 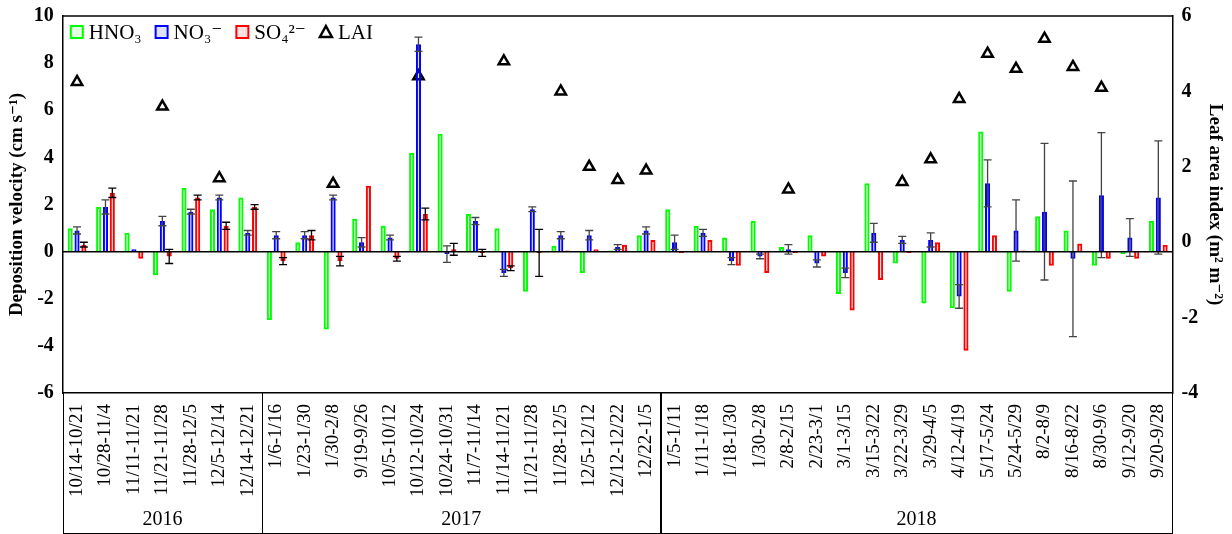 I want to click on x-tick-label: 3/29-4/5, so click(x=929, y=436).